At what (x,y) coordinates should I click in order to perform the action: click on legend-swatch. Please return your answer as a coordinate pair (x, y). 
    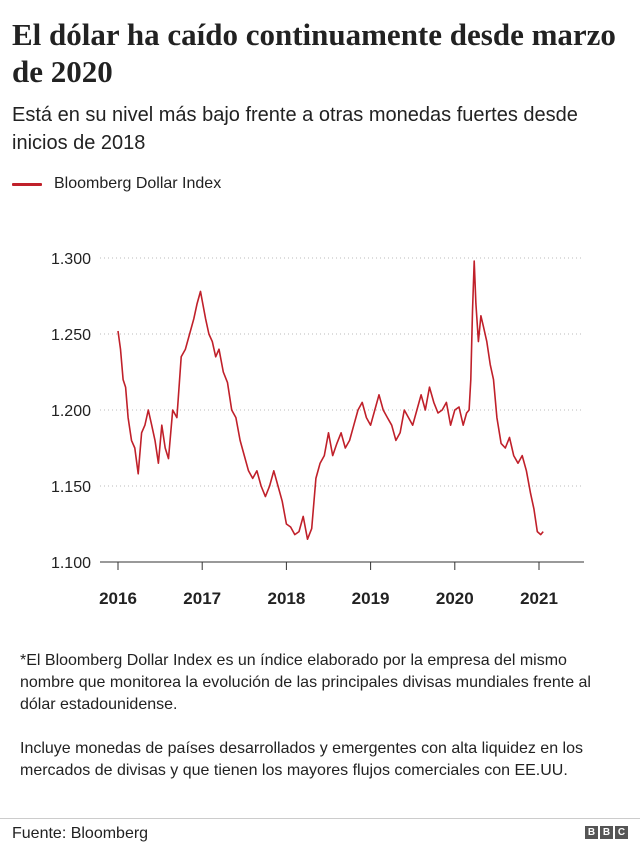
    Looking at the image, I should click on (27, 184).